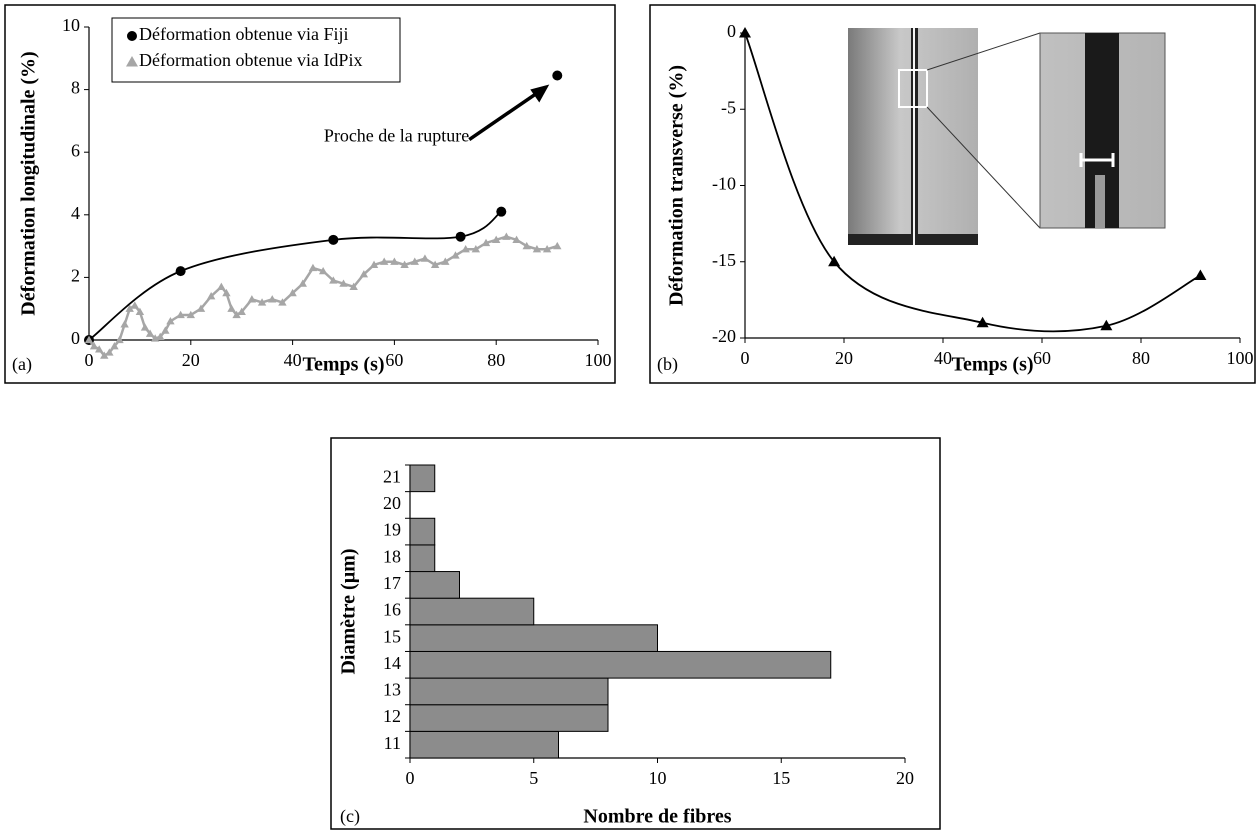 The width and height of the screenshot is (1256, 832). I want to click on fiber-glint, so click(914, 136).